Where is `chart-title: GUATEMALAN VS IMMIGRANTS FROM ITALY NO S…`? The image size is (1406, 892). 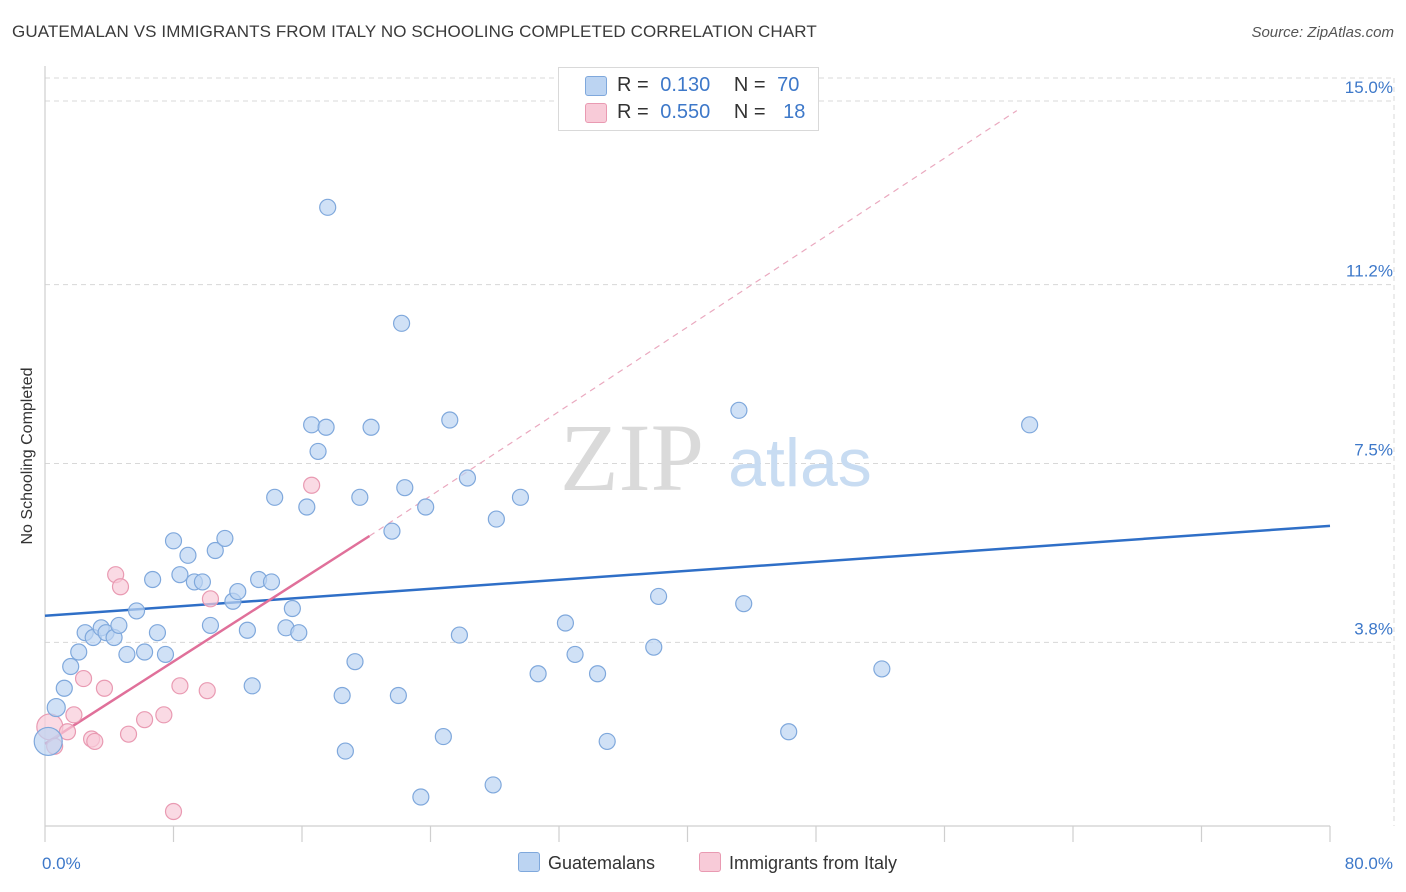
chart-title: GUATEMALAN VS IMMIGRANTS FROM ITALY NO S… is located at coordinates (414, 31).